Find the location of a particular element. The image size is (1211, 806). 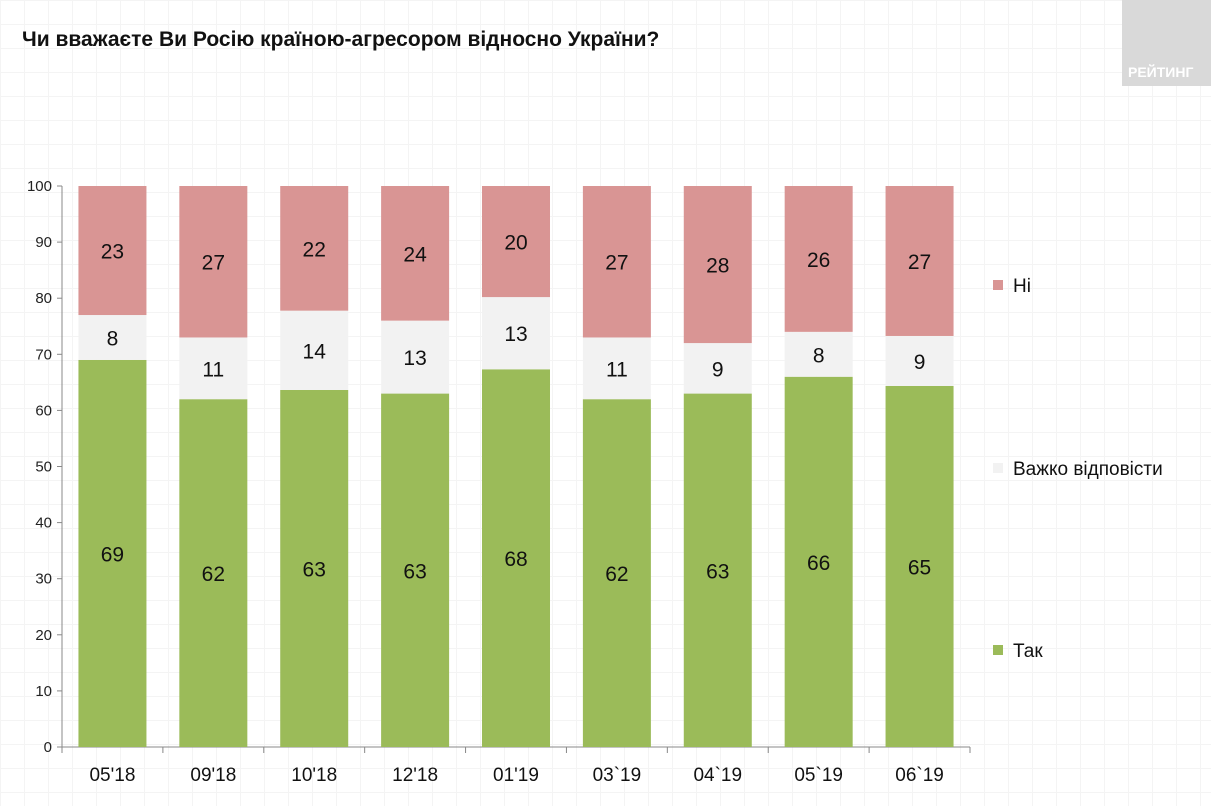

x-tick-label: 04`19 is located at coordinates (717, 775).